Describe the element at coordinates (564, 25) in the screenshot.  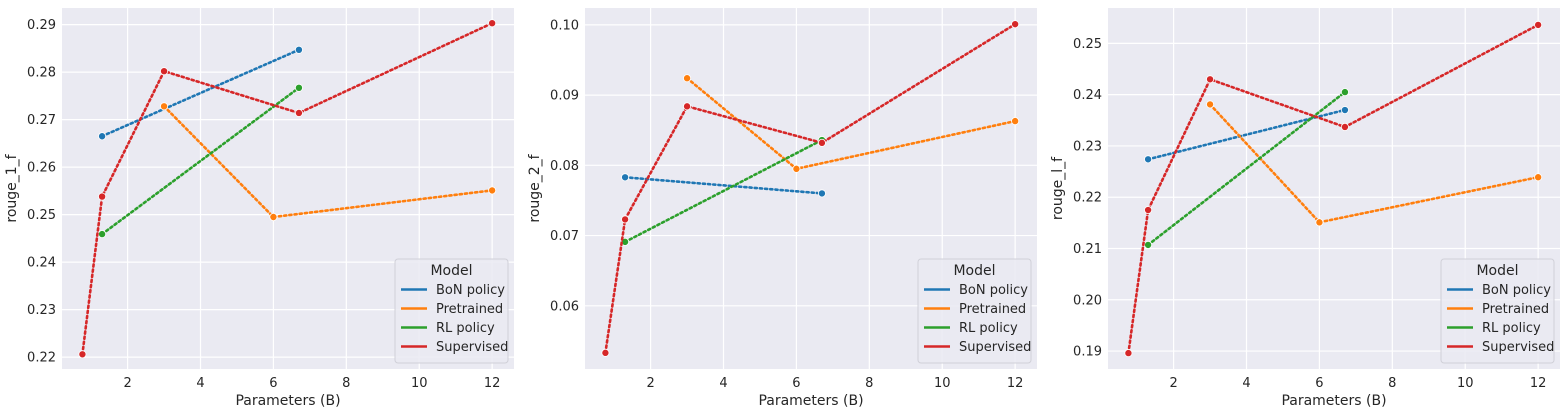
I see `y-tick-label: 0.10` at that location.